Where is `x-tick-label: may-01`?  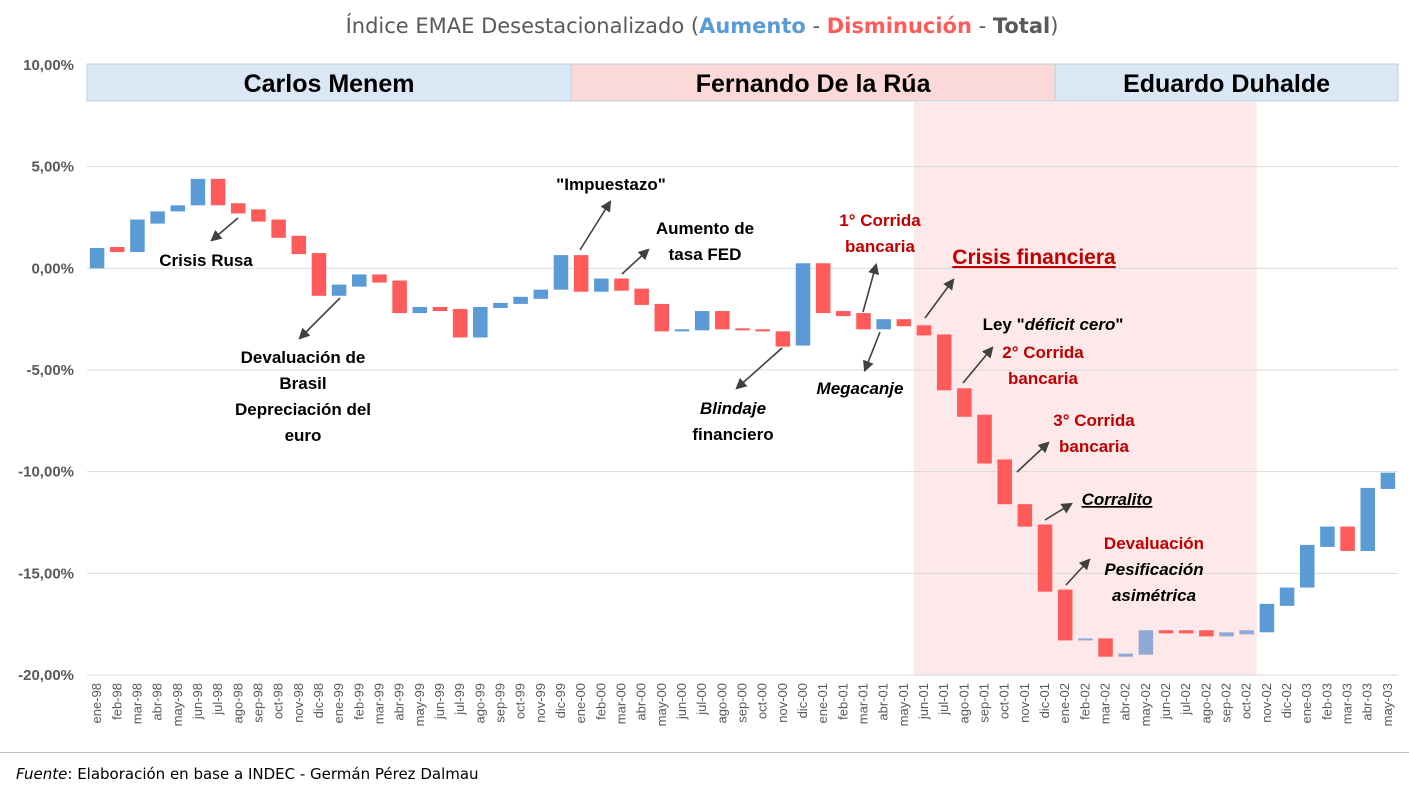
x-tick-label: may-01 is located at coordinates (903, 704).